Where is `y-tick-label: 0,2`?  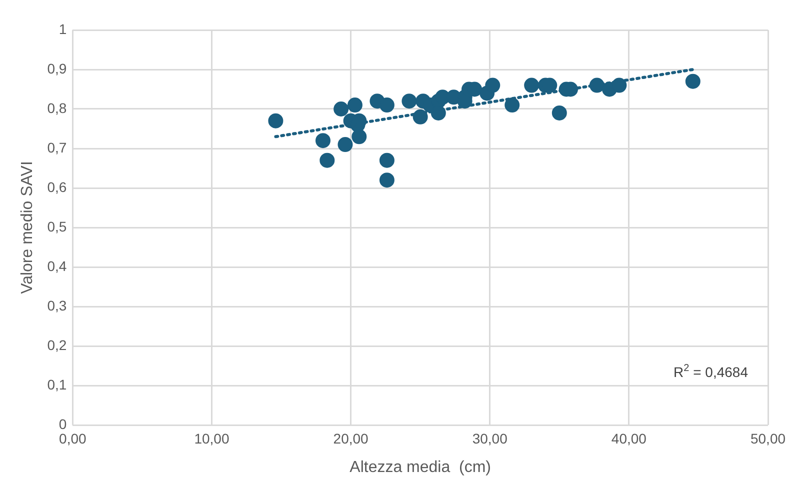
y-tick-label: 0,2 is located at coordinates (57, 344).